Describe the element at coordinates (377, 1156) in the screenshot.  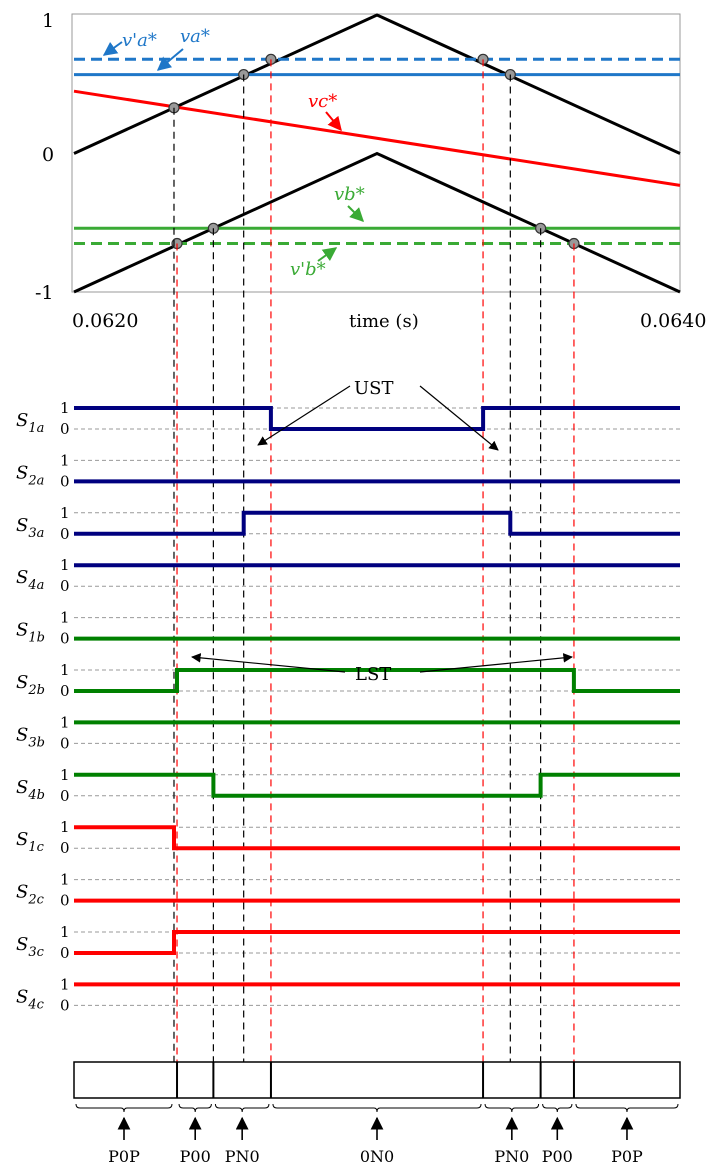
I see `state-label: 0N0` at that location.